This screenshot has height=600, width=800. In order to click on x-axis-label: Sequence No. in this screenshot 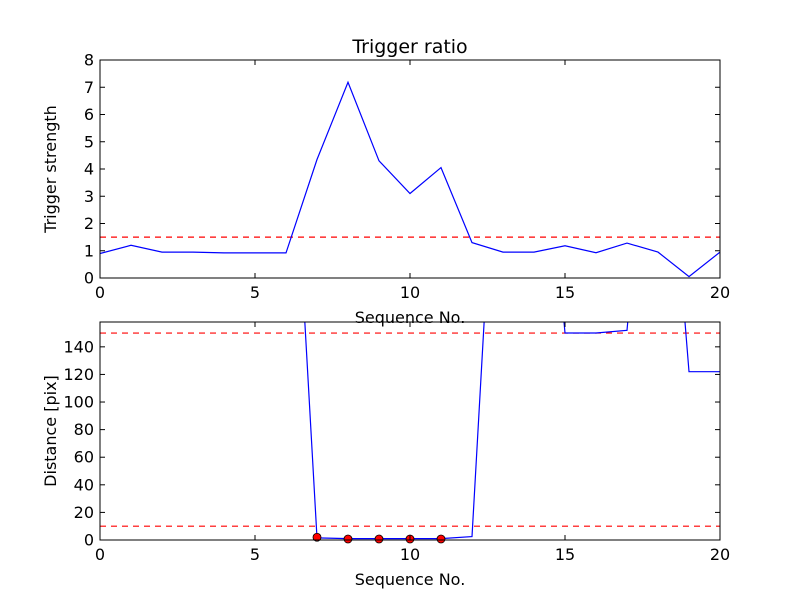, I will do `click(410, 579)`.